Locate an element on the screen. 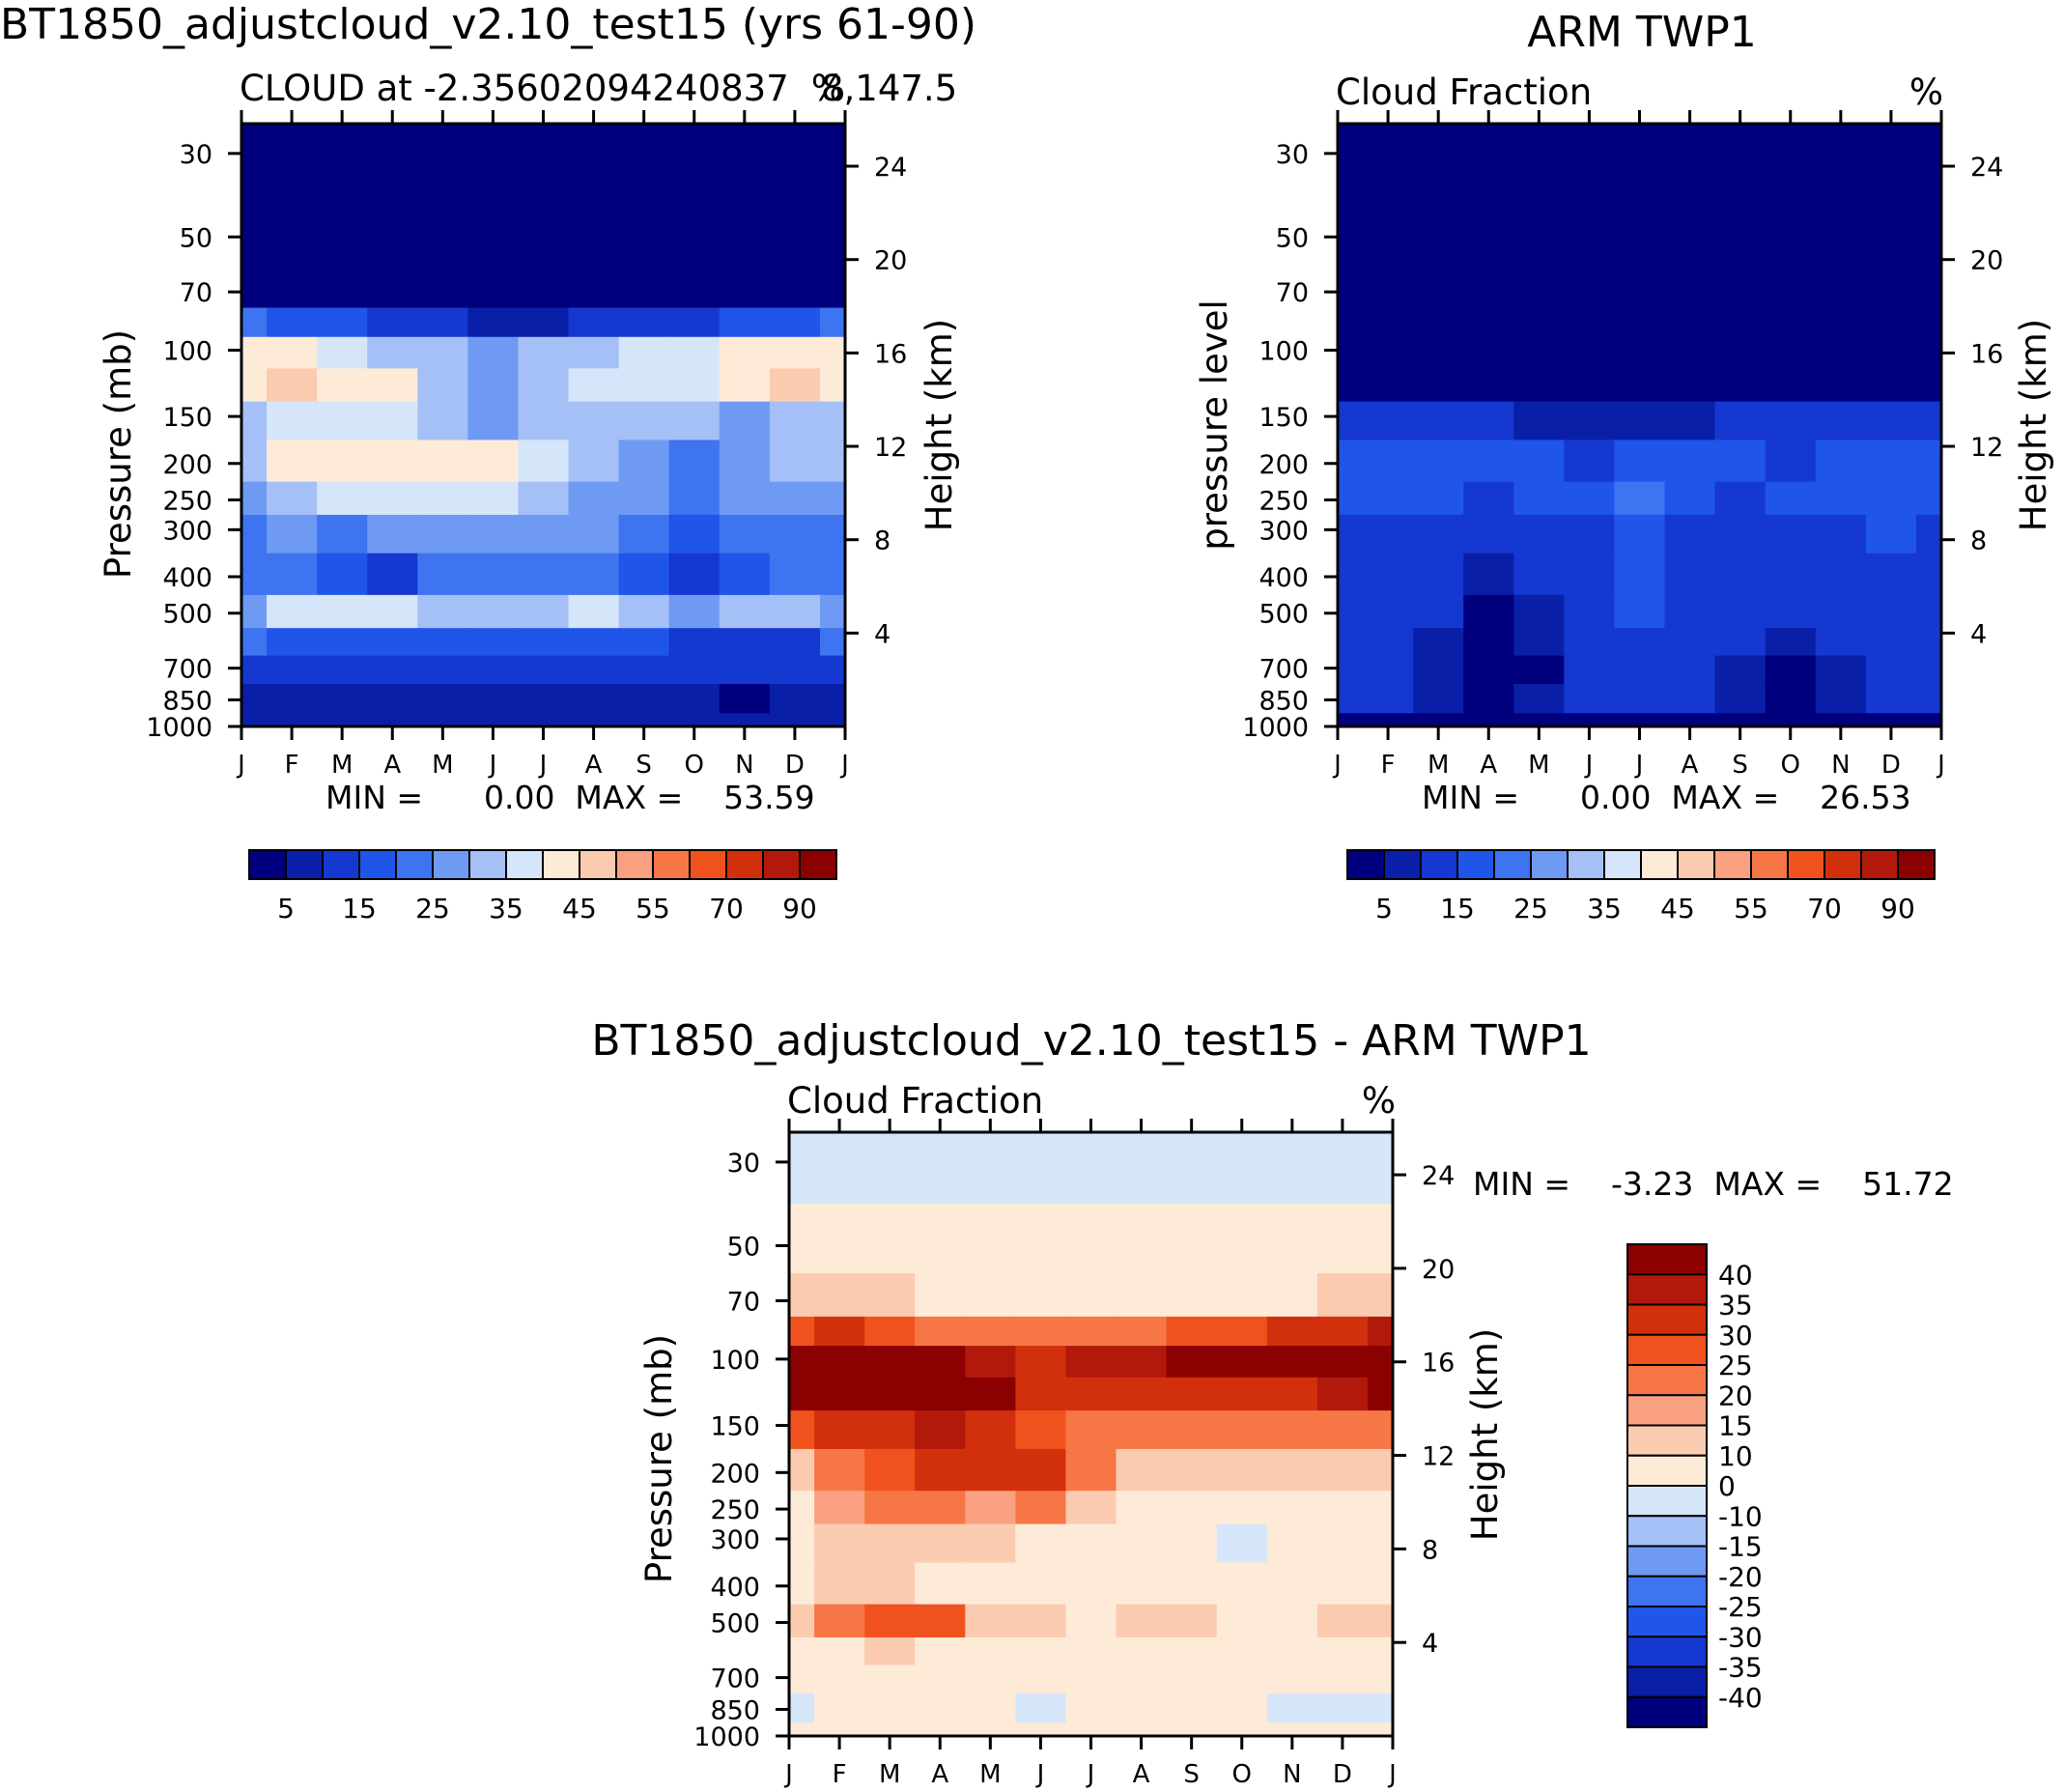 This screenshot has width=2064, height=1792. x-tick-label: M is located at coordinates (1438, 765).